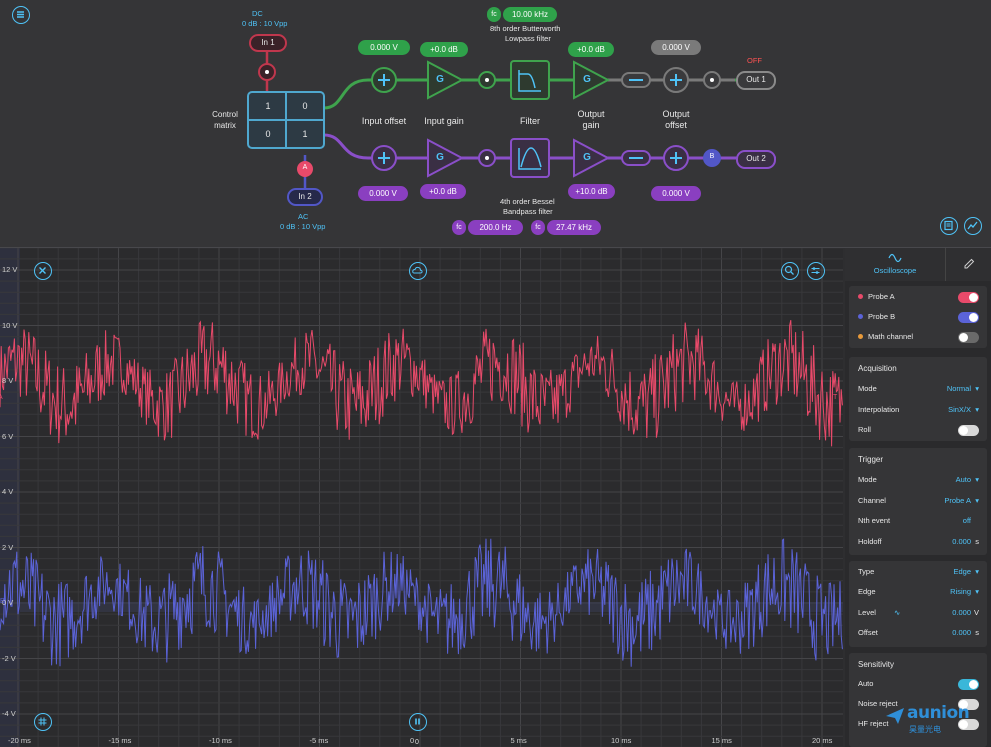 The image size is (991, 747). Describe the element at coordinates (860, 336) in the screenshot. I see `math-channel-dot` at that location.